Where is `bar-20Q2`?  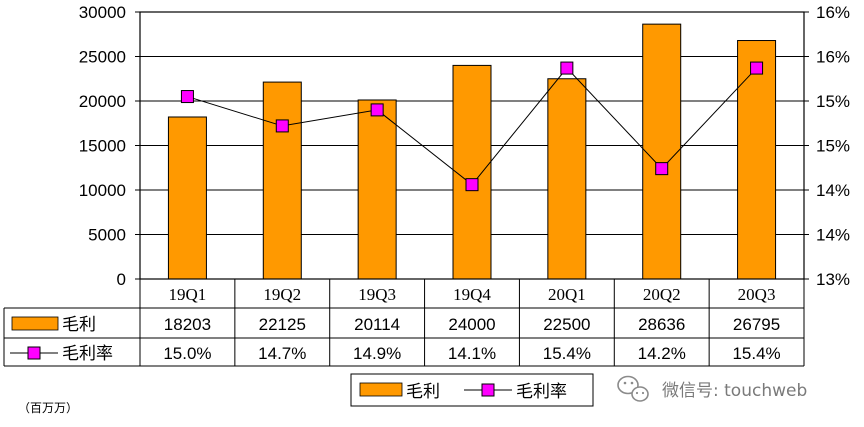
bar-20Q2 is located at coordinates (662, 151).